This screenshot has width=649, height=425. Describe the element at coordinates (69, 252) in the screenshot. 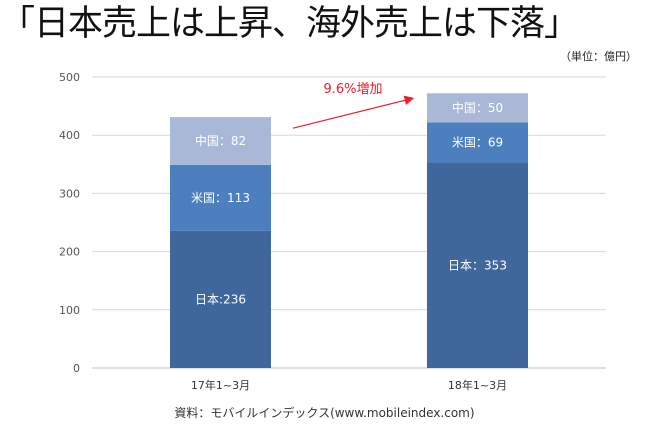

I see `y-tick-label: 200` at that location.